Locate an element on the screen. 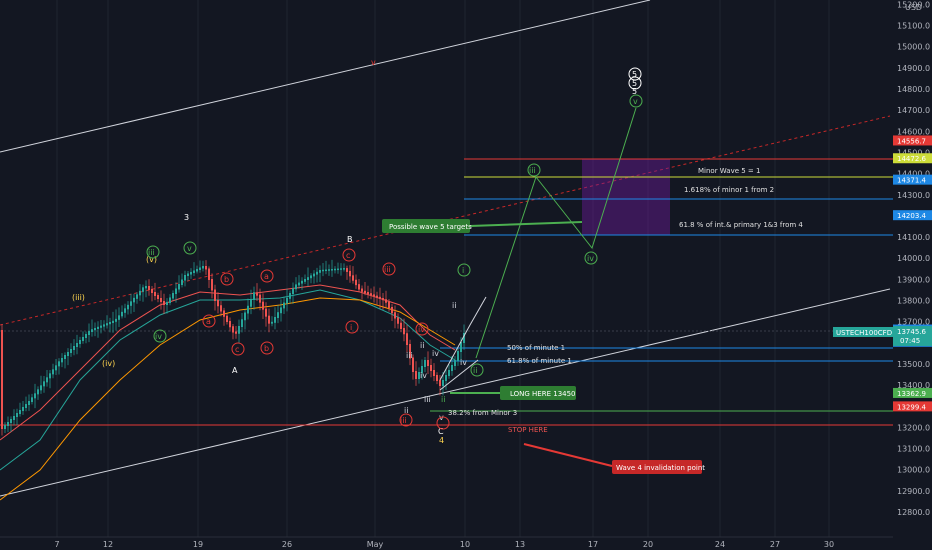  price-tick: 12900.0 is located at coordinates (913, 491).